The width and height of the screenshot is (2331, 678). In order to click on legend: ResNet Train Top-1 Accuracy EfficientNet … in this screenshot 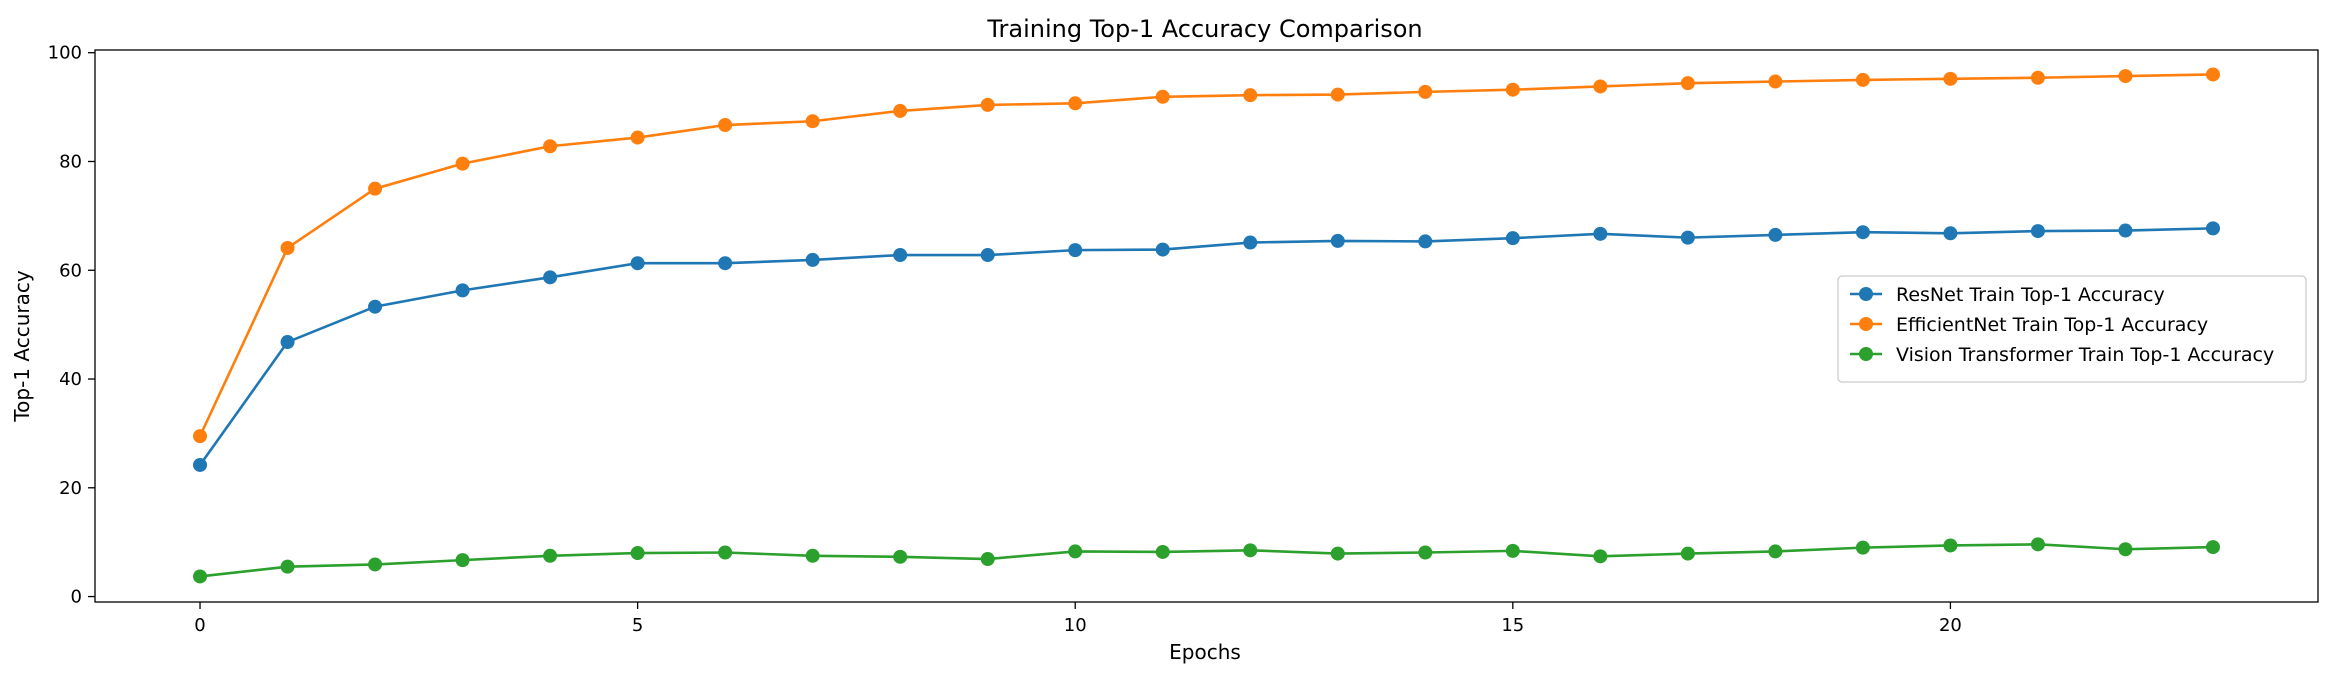, I will do `click(2072, 329)`.